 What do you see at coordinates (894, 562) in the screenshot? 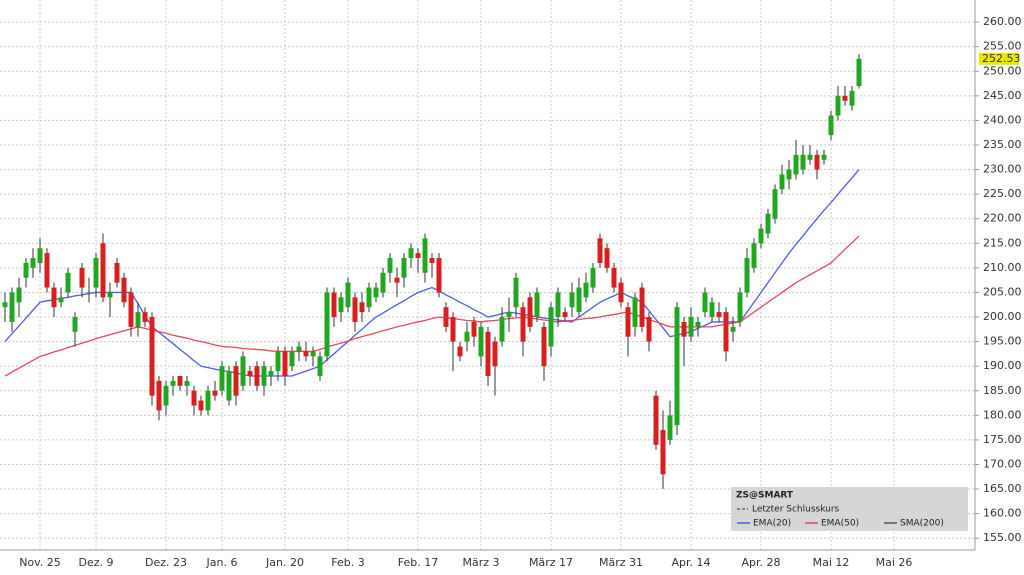
I see `x-tick-label: Mai 26` at bounding box center [894, 562].